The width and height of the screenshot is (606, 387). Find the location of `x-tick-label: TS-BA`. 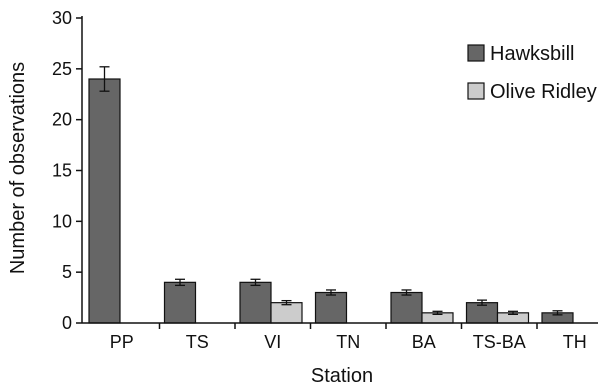

x-tick-label: TS-BA is located at coordinates (499, 342).